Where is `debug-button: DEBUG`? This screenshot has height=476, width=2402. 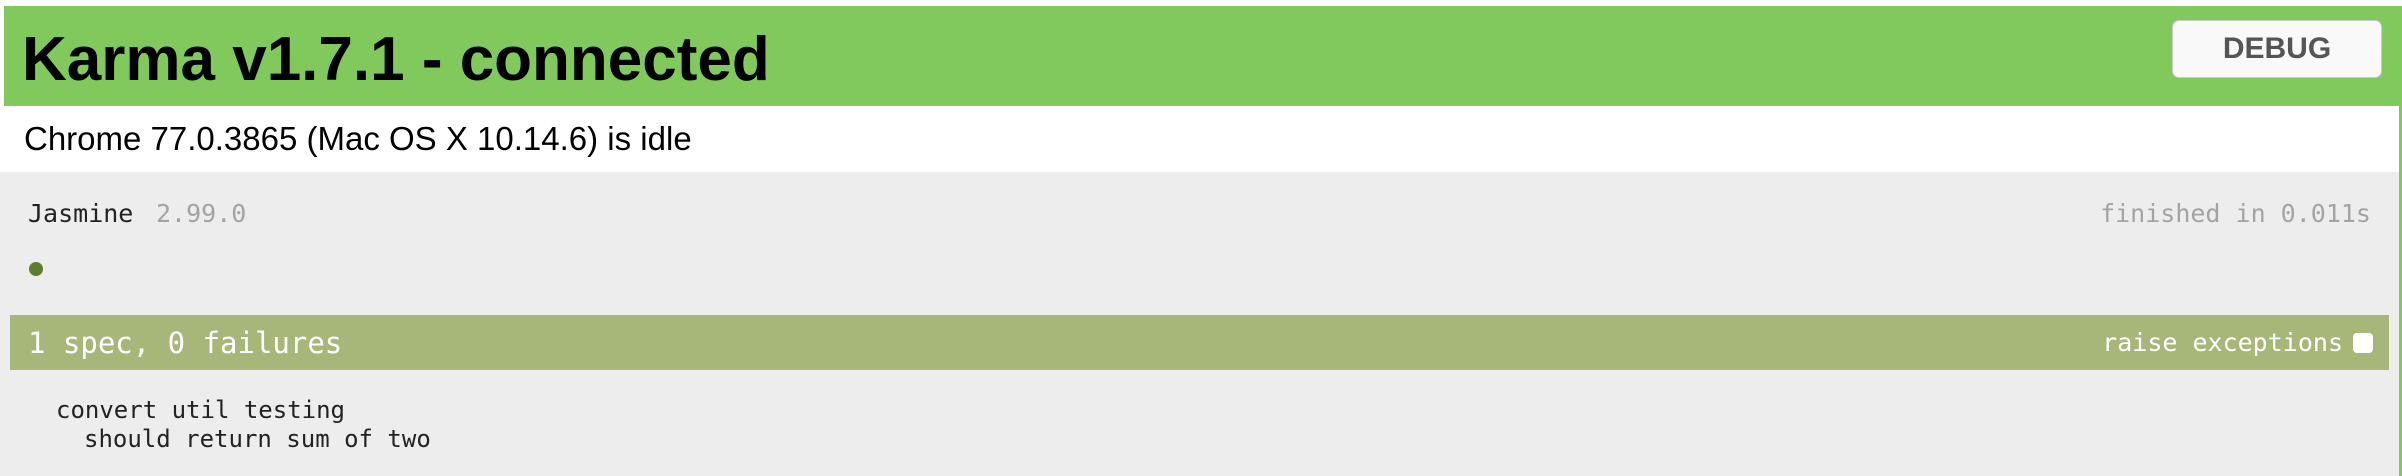 debug-button: DEBUG is located at coordinates (2277, 49).